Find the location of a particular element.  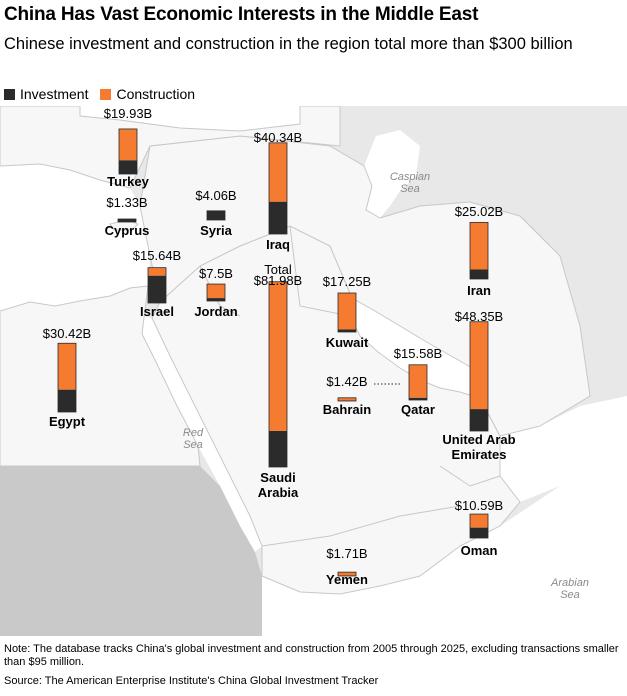

country-label-egypt: Egypt is located at coordinates (67, 421).